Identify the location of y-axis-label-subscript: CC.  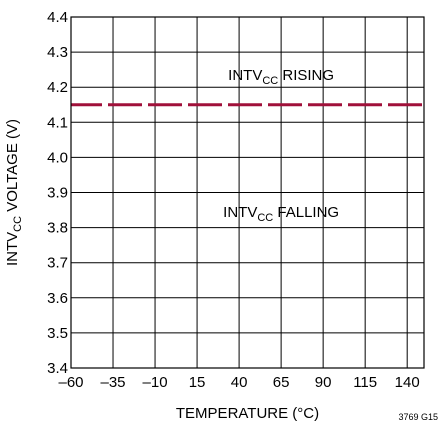
(18, 224).